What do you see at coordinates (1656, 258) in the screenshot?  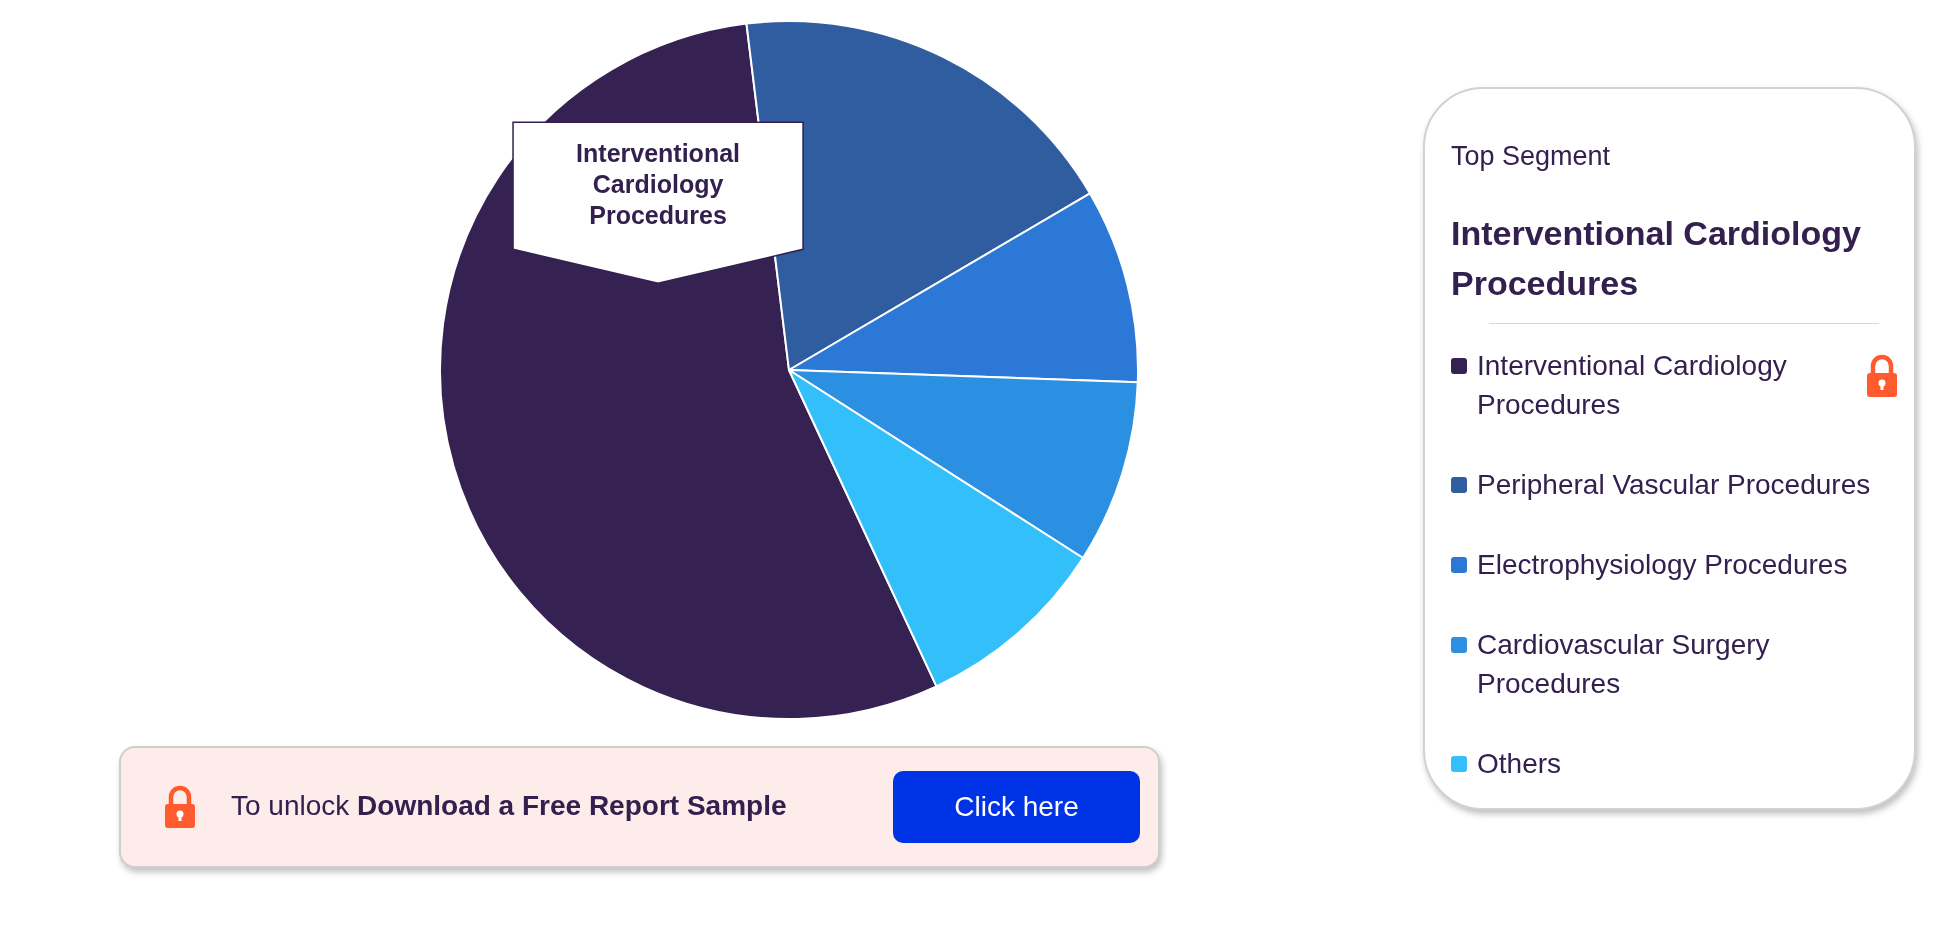 I see `text: Interventional Cardiology Procedures` at bounding box center [1656, 258].